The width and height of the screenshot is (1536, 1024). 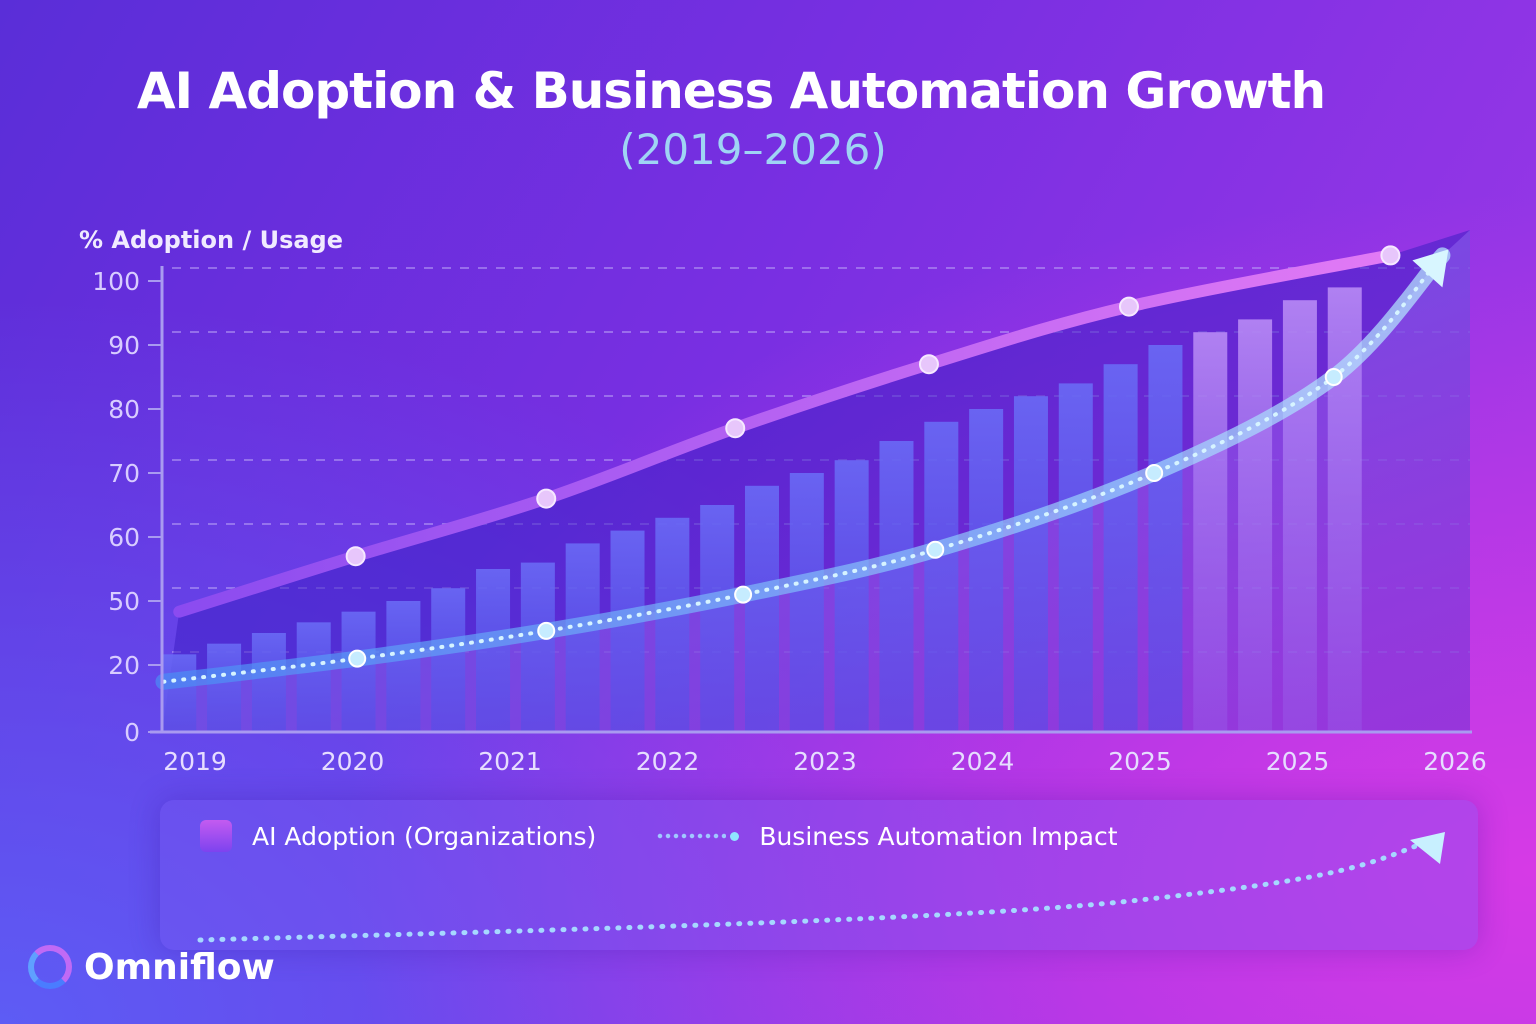 What do you see at coordinates (179, 967) in the screenshot?
I see `brand-name: Omniflow` at bounding box center [179, 967].